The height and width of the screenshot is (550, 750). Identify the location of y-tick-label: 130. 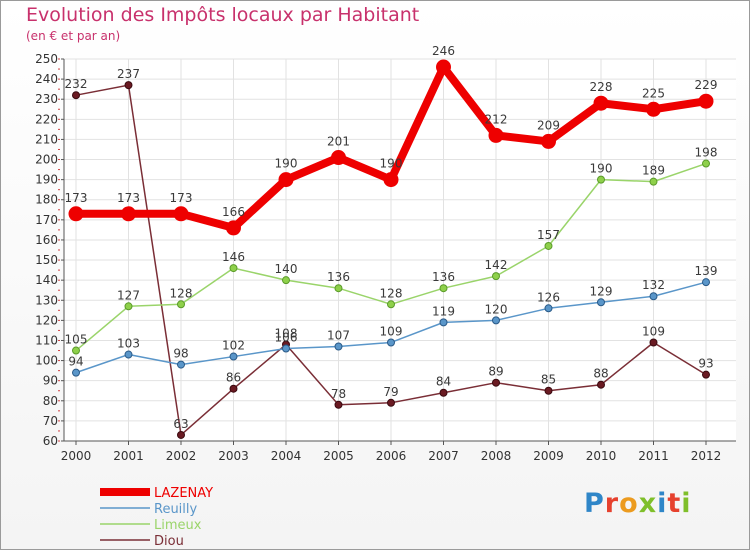
(46, 300).